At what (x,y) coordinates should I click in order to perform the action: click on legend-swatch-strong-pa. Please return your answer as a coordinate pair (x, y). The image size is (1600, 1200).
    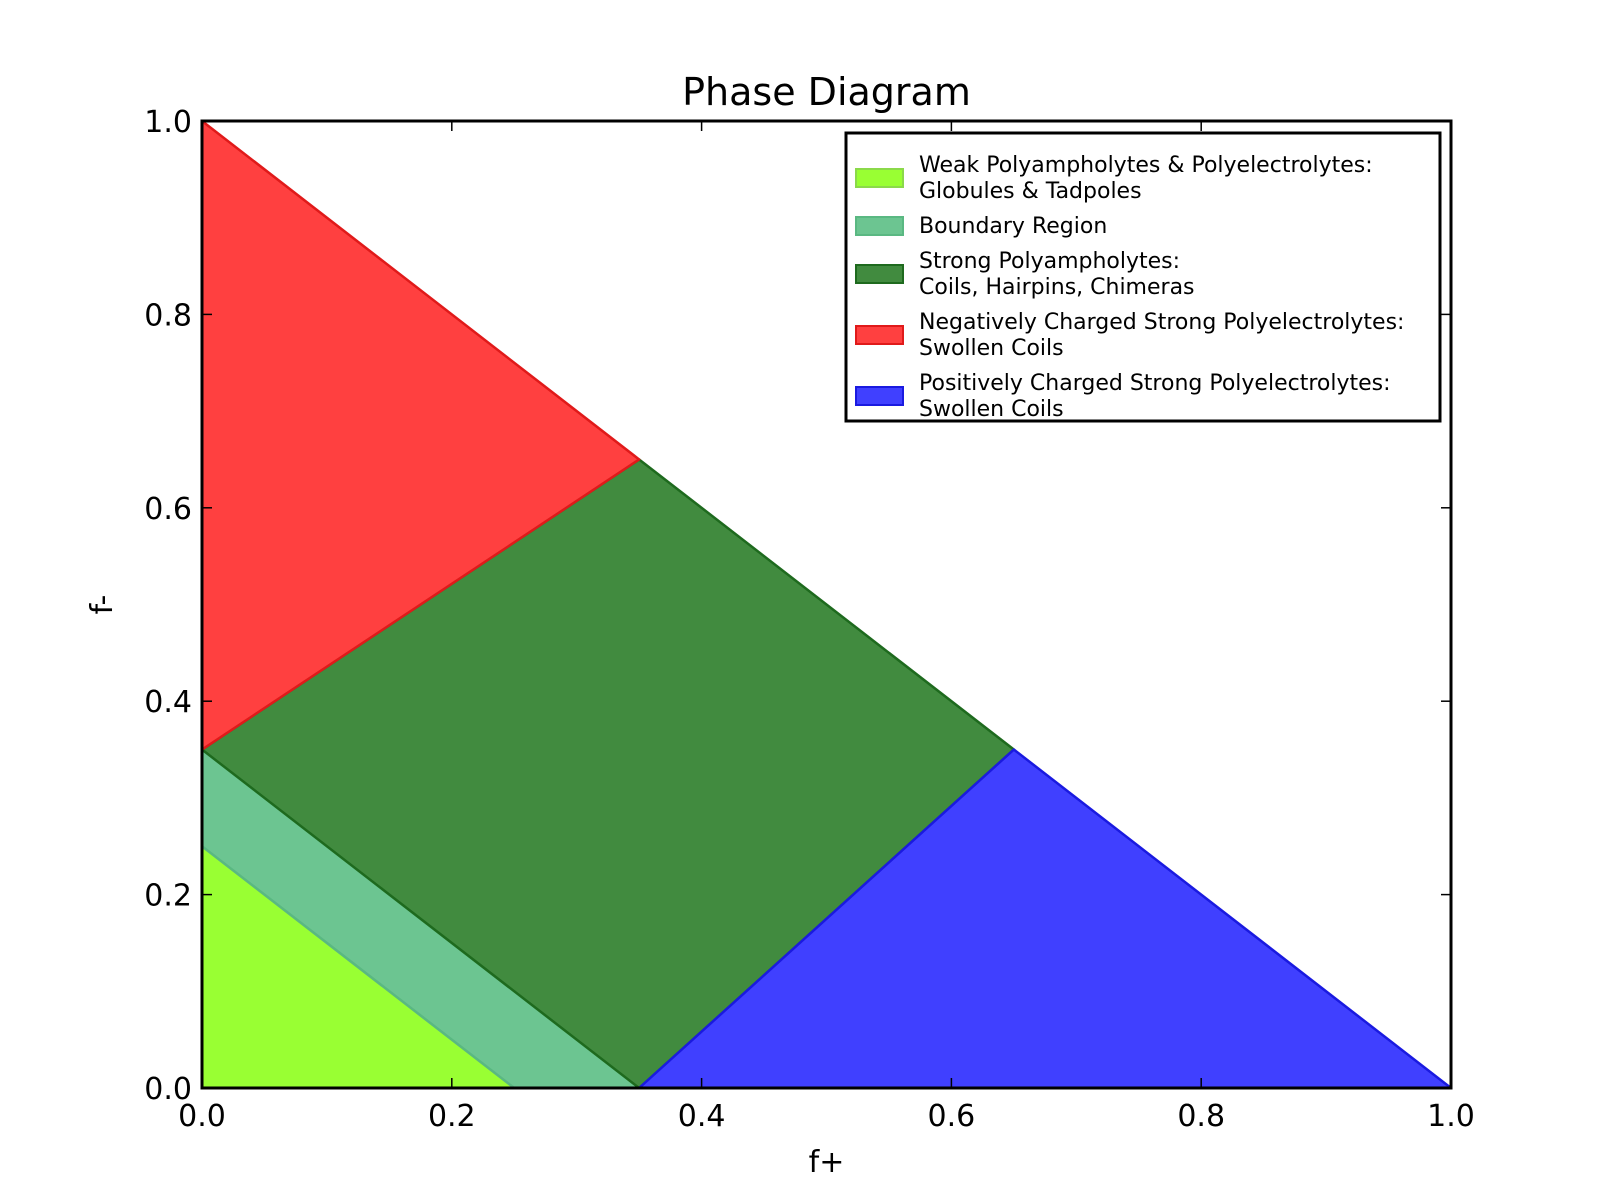
    Looking at the image, I should click on (879, 274).